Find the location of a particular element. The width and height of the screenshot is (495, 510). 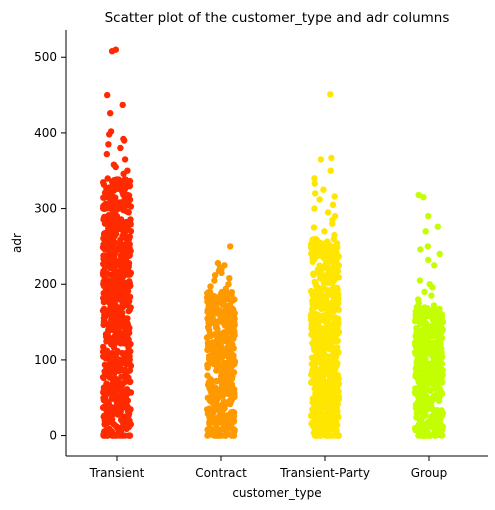

y-axis-ticks: 0 100 200 300 400 500 is located at coordinates (50, 246).